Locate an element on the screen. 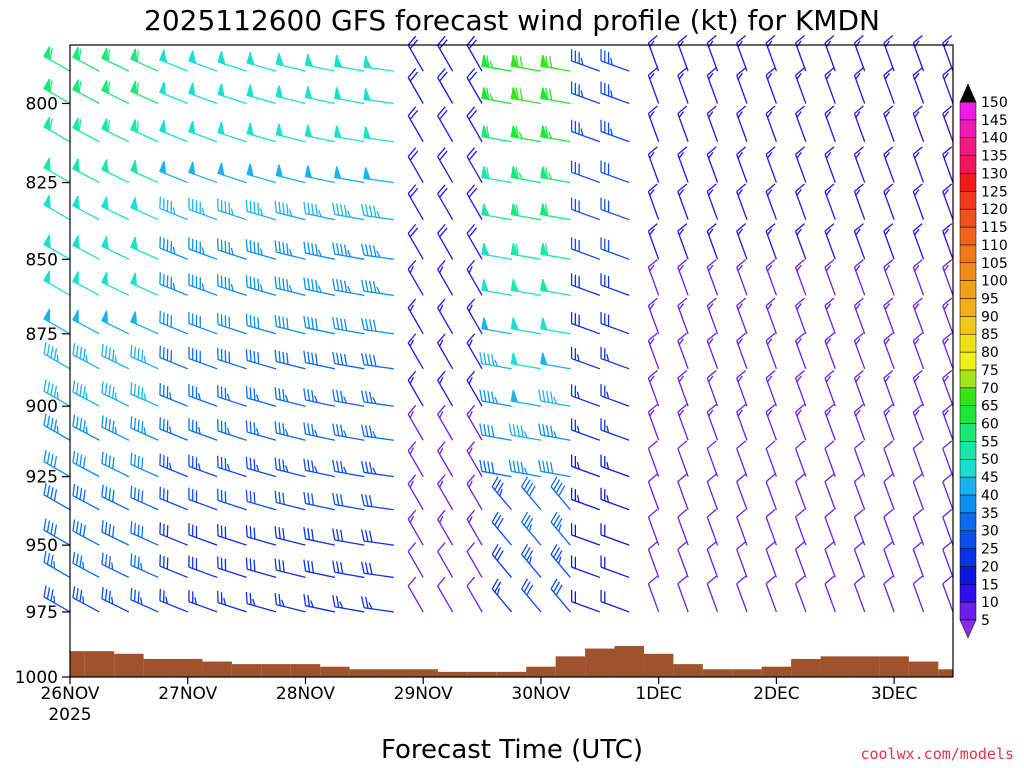  colorbar-segment is located at coordinates (968, 450).